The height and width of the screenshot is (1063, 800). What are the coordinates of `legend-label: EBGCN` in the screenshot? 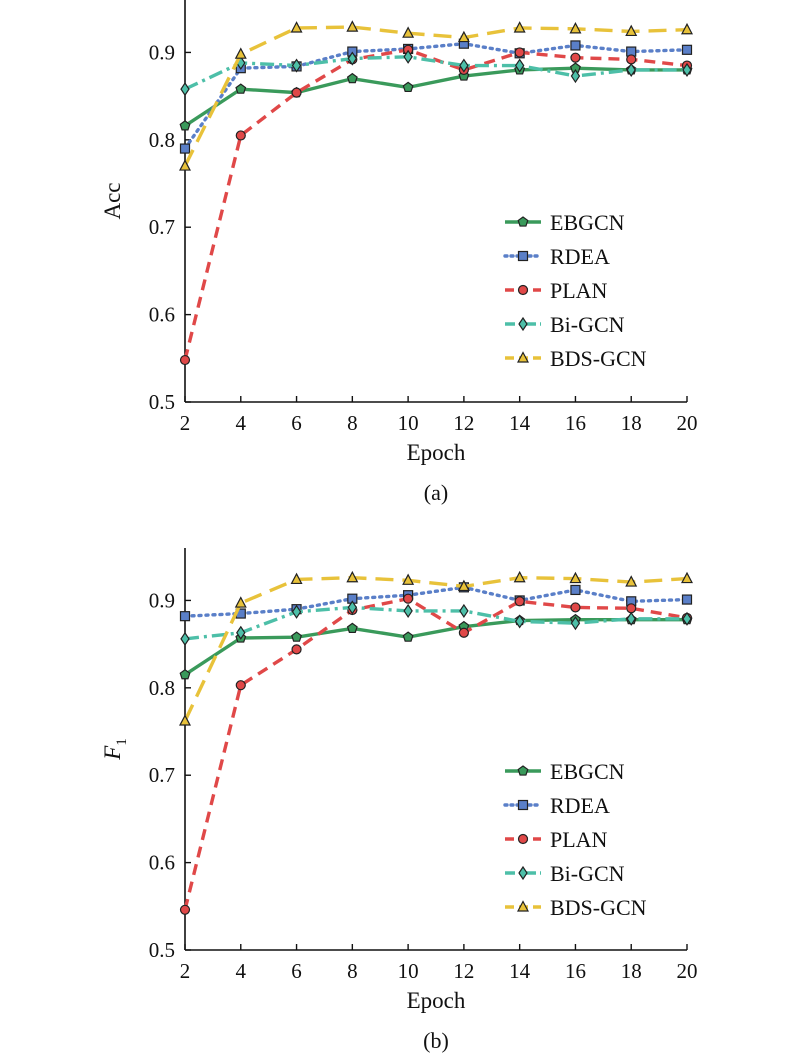 It's located at (587, 771).